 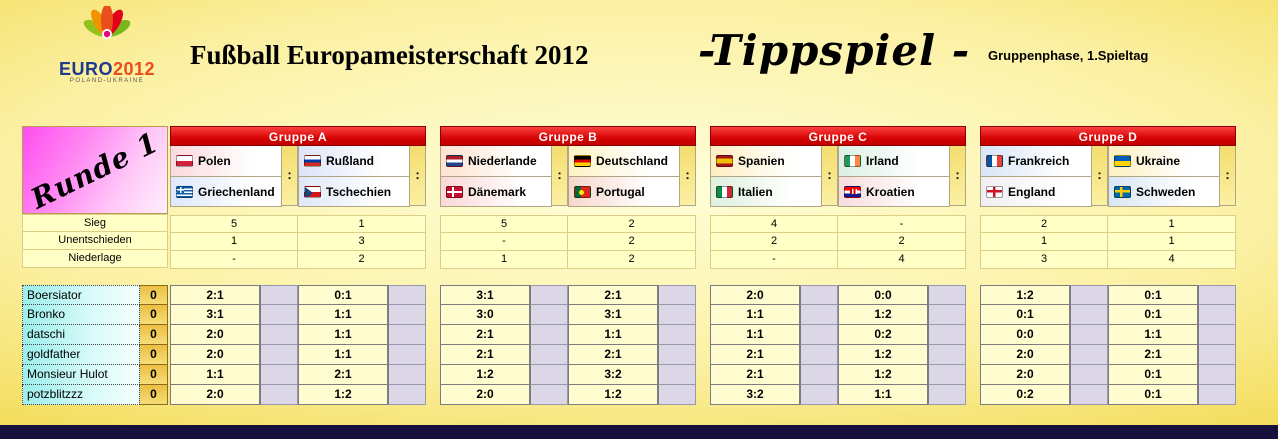 I want to click on player-name: Monsieur Hulot, so click(x=81, y=375).